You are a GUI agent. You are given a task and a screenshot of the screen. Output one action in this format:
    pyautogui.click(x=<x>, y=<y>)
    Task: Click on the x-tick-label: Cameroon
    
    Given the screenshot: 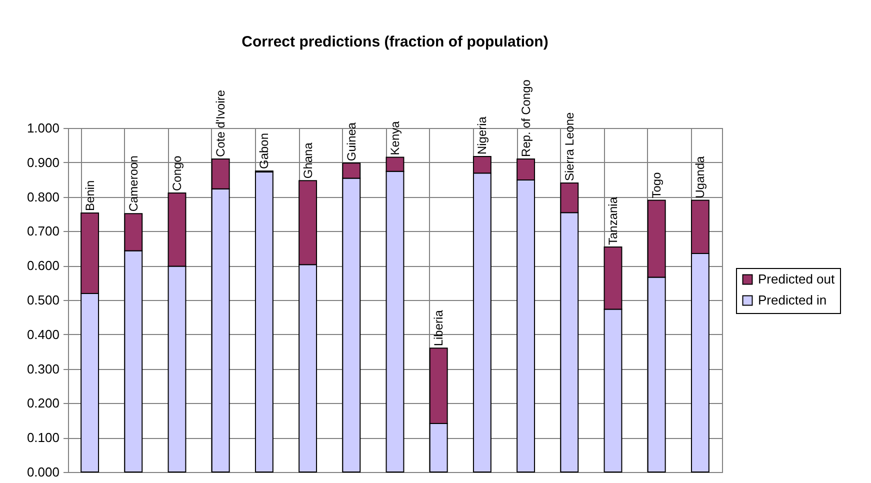 What is the action you would take?
    pyautogui.click(x=133, y=184)
    